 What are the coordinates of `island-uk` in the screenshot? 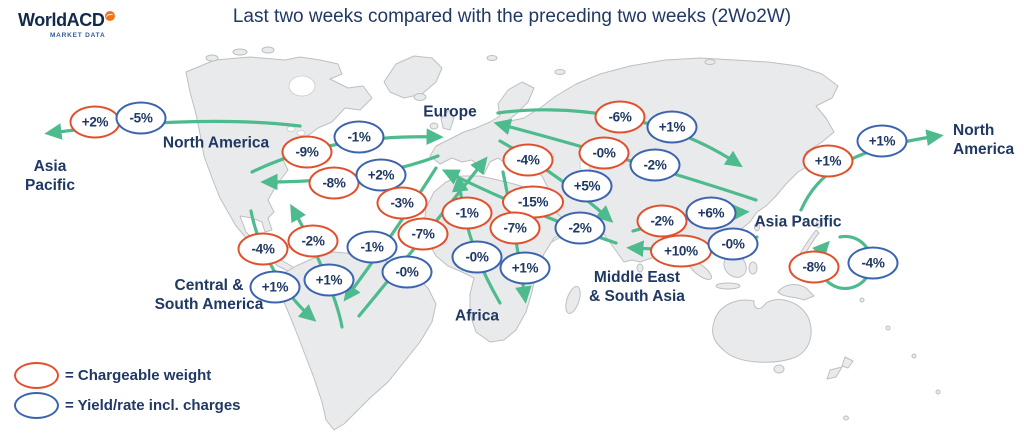 It's located at (447, 120).